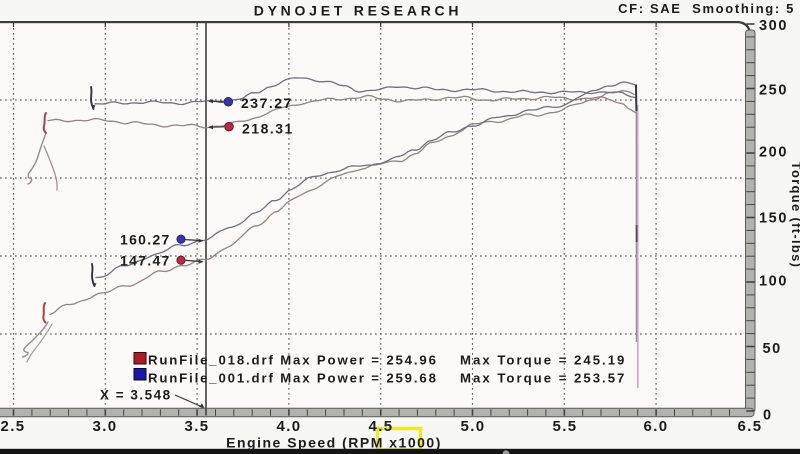 This screenshot has height=454, width=800. I want to click on svg-text: Max Torque = 253.57, so click(543, 378).